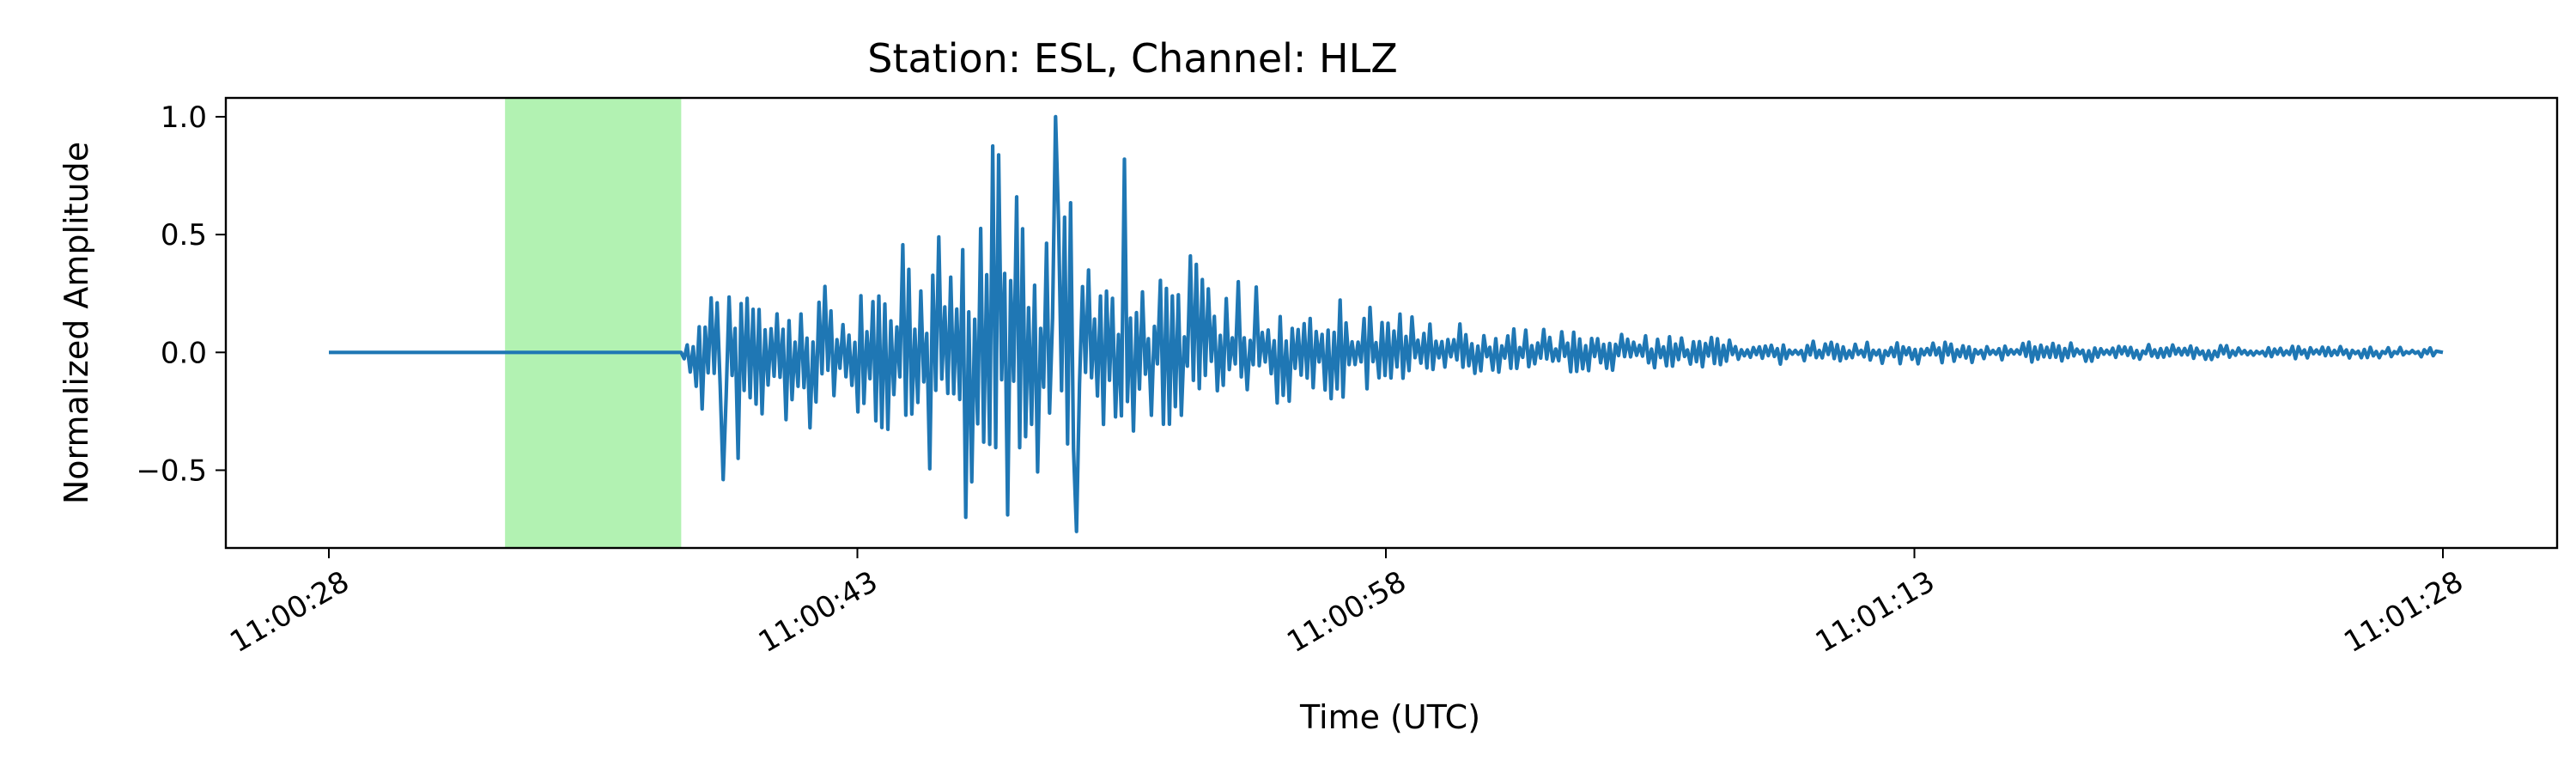 Image resolution: width=2576 pixels, height=773 pixels. I want to click on y-tick-label: 0.0, so click(184, 353).